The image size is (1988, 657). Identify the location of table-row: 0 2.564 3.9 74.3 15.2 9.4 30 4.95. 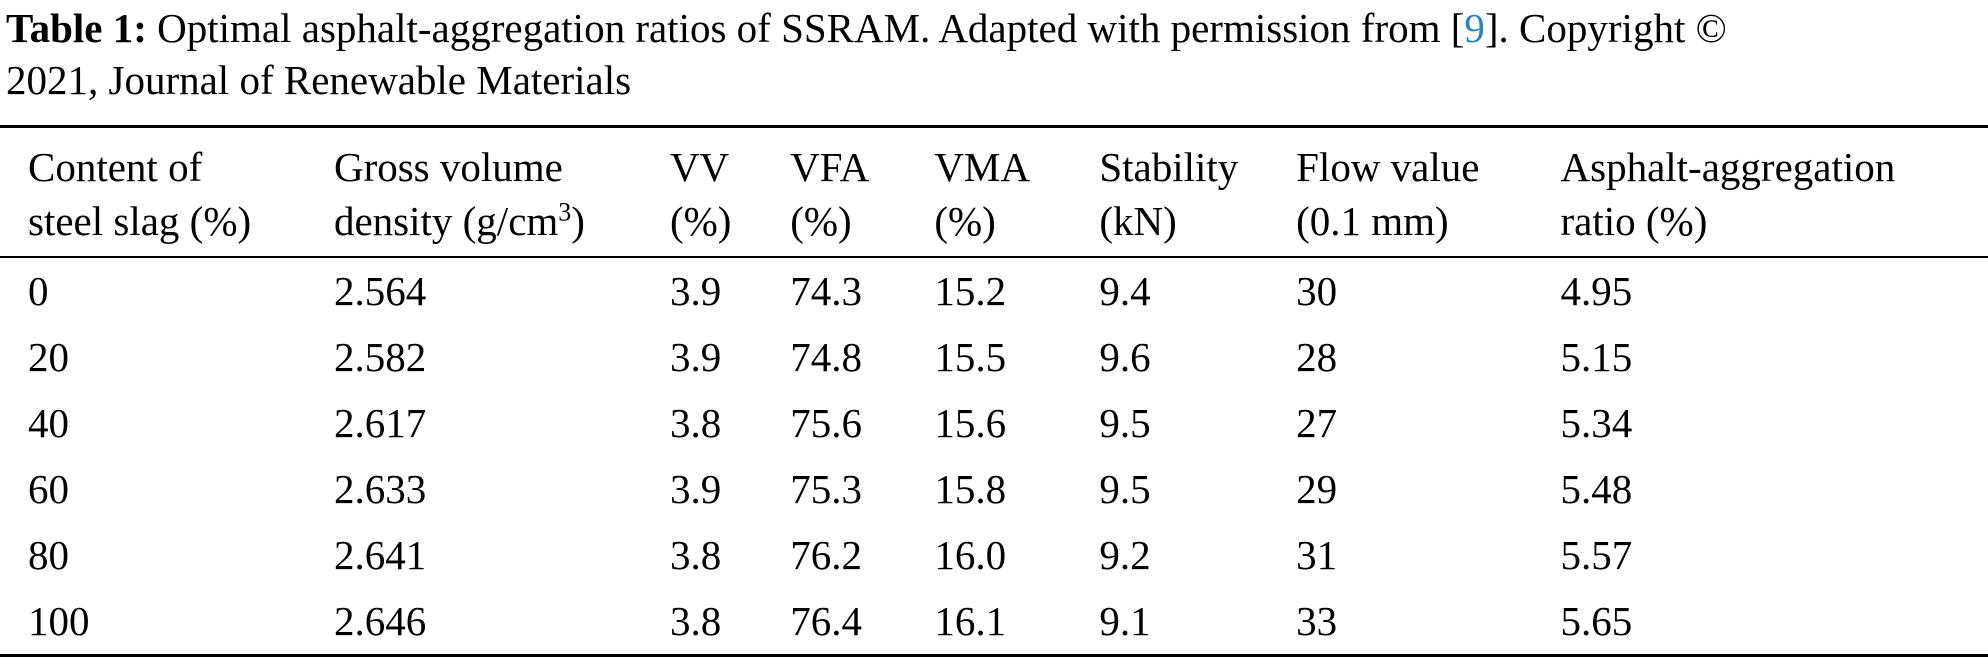
(994, 290).